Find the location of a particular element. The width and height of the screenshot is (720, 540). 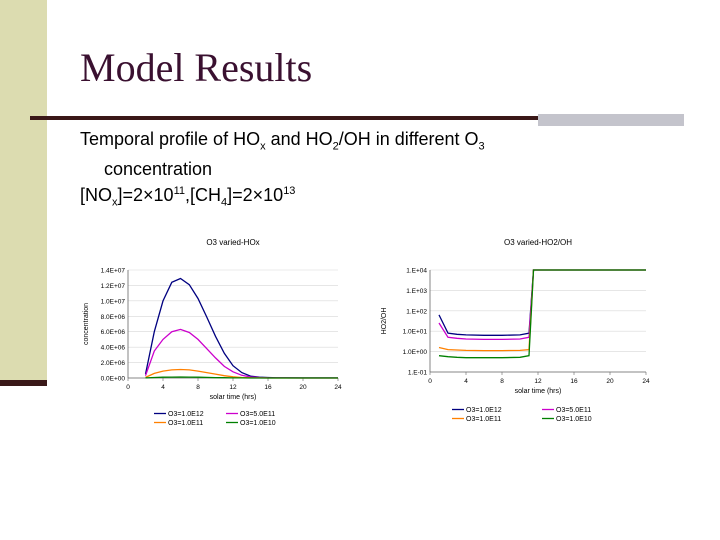

sidebar-decoration is located at coordinates (23, 192).